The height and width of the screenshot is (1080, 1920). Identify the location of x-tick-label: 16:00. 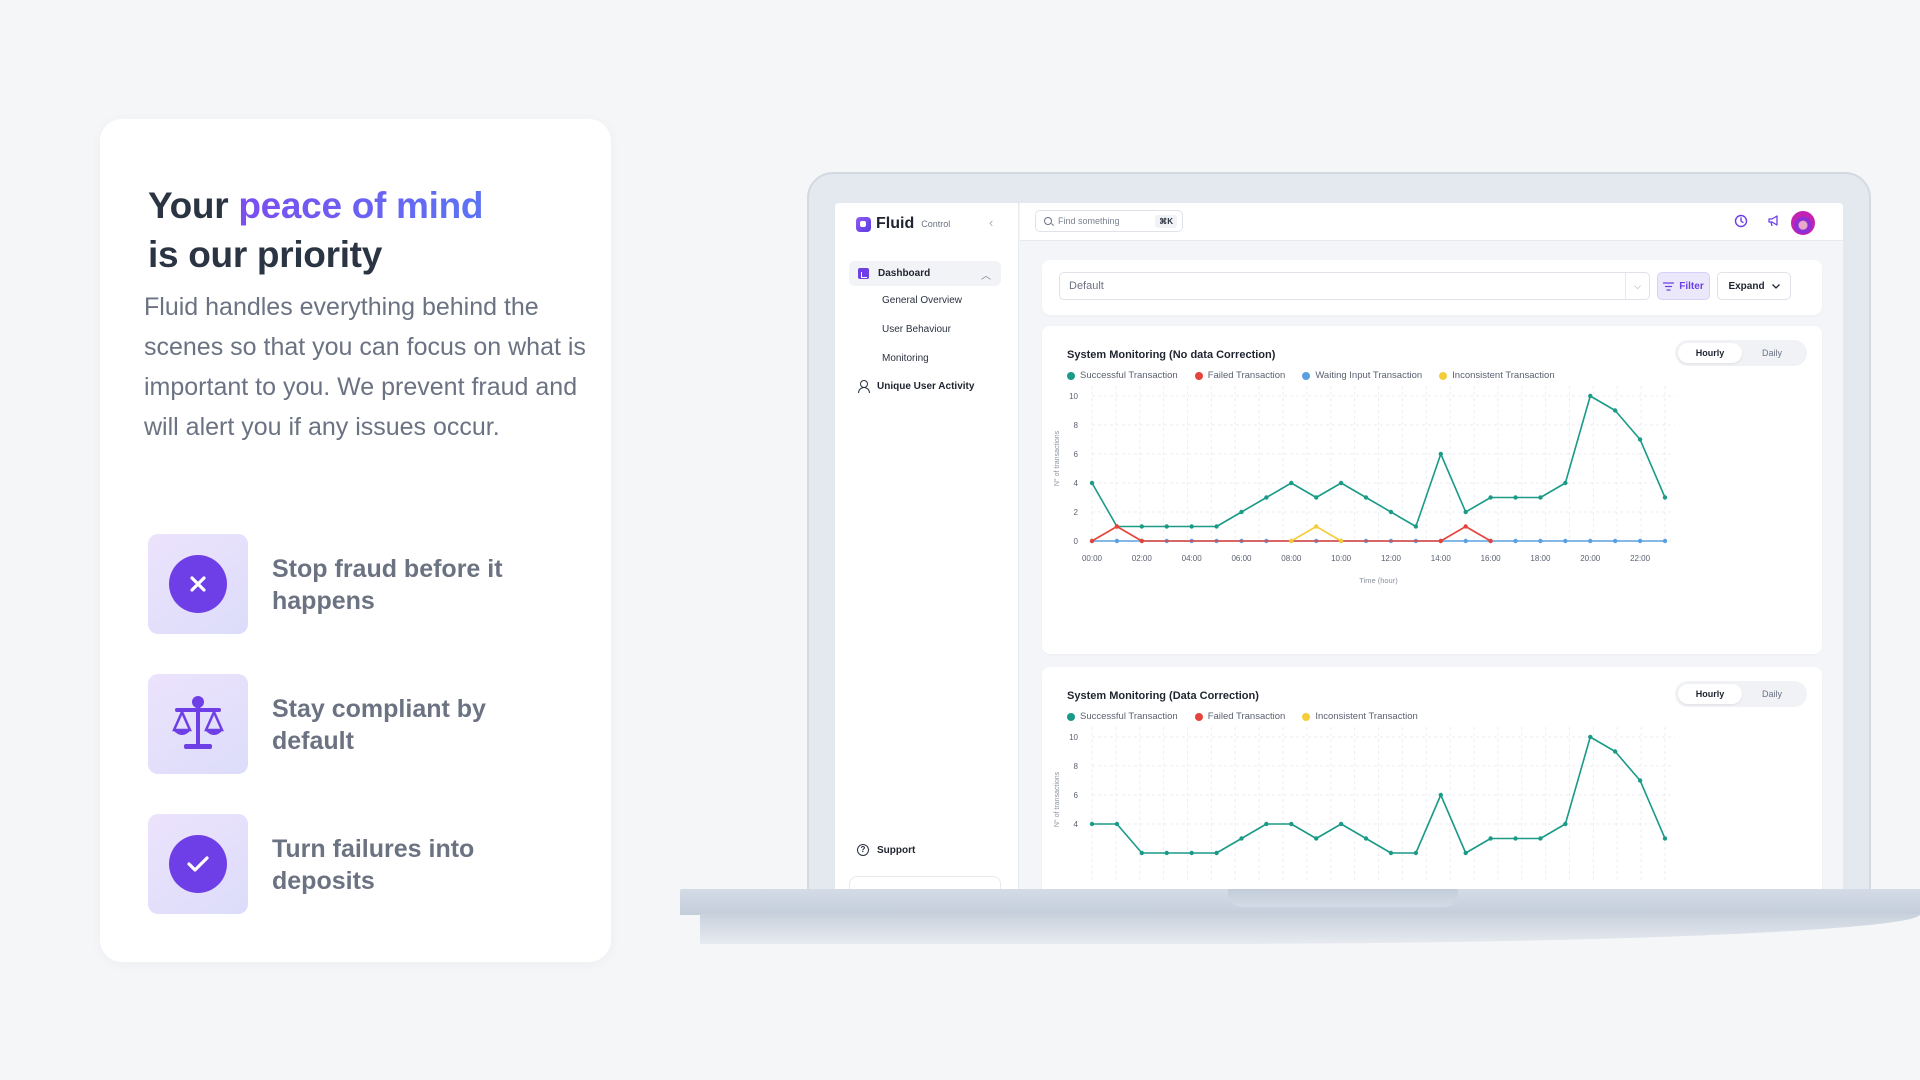
(1491, 558).